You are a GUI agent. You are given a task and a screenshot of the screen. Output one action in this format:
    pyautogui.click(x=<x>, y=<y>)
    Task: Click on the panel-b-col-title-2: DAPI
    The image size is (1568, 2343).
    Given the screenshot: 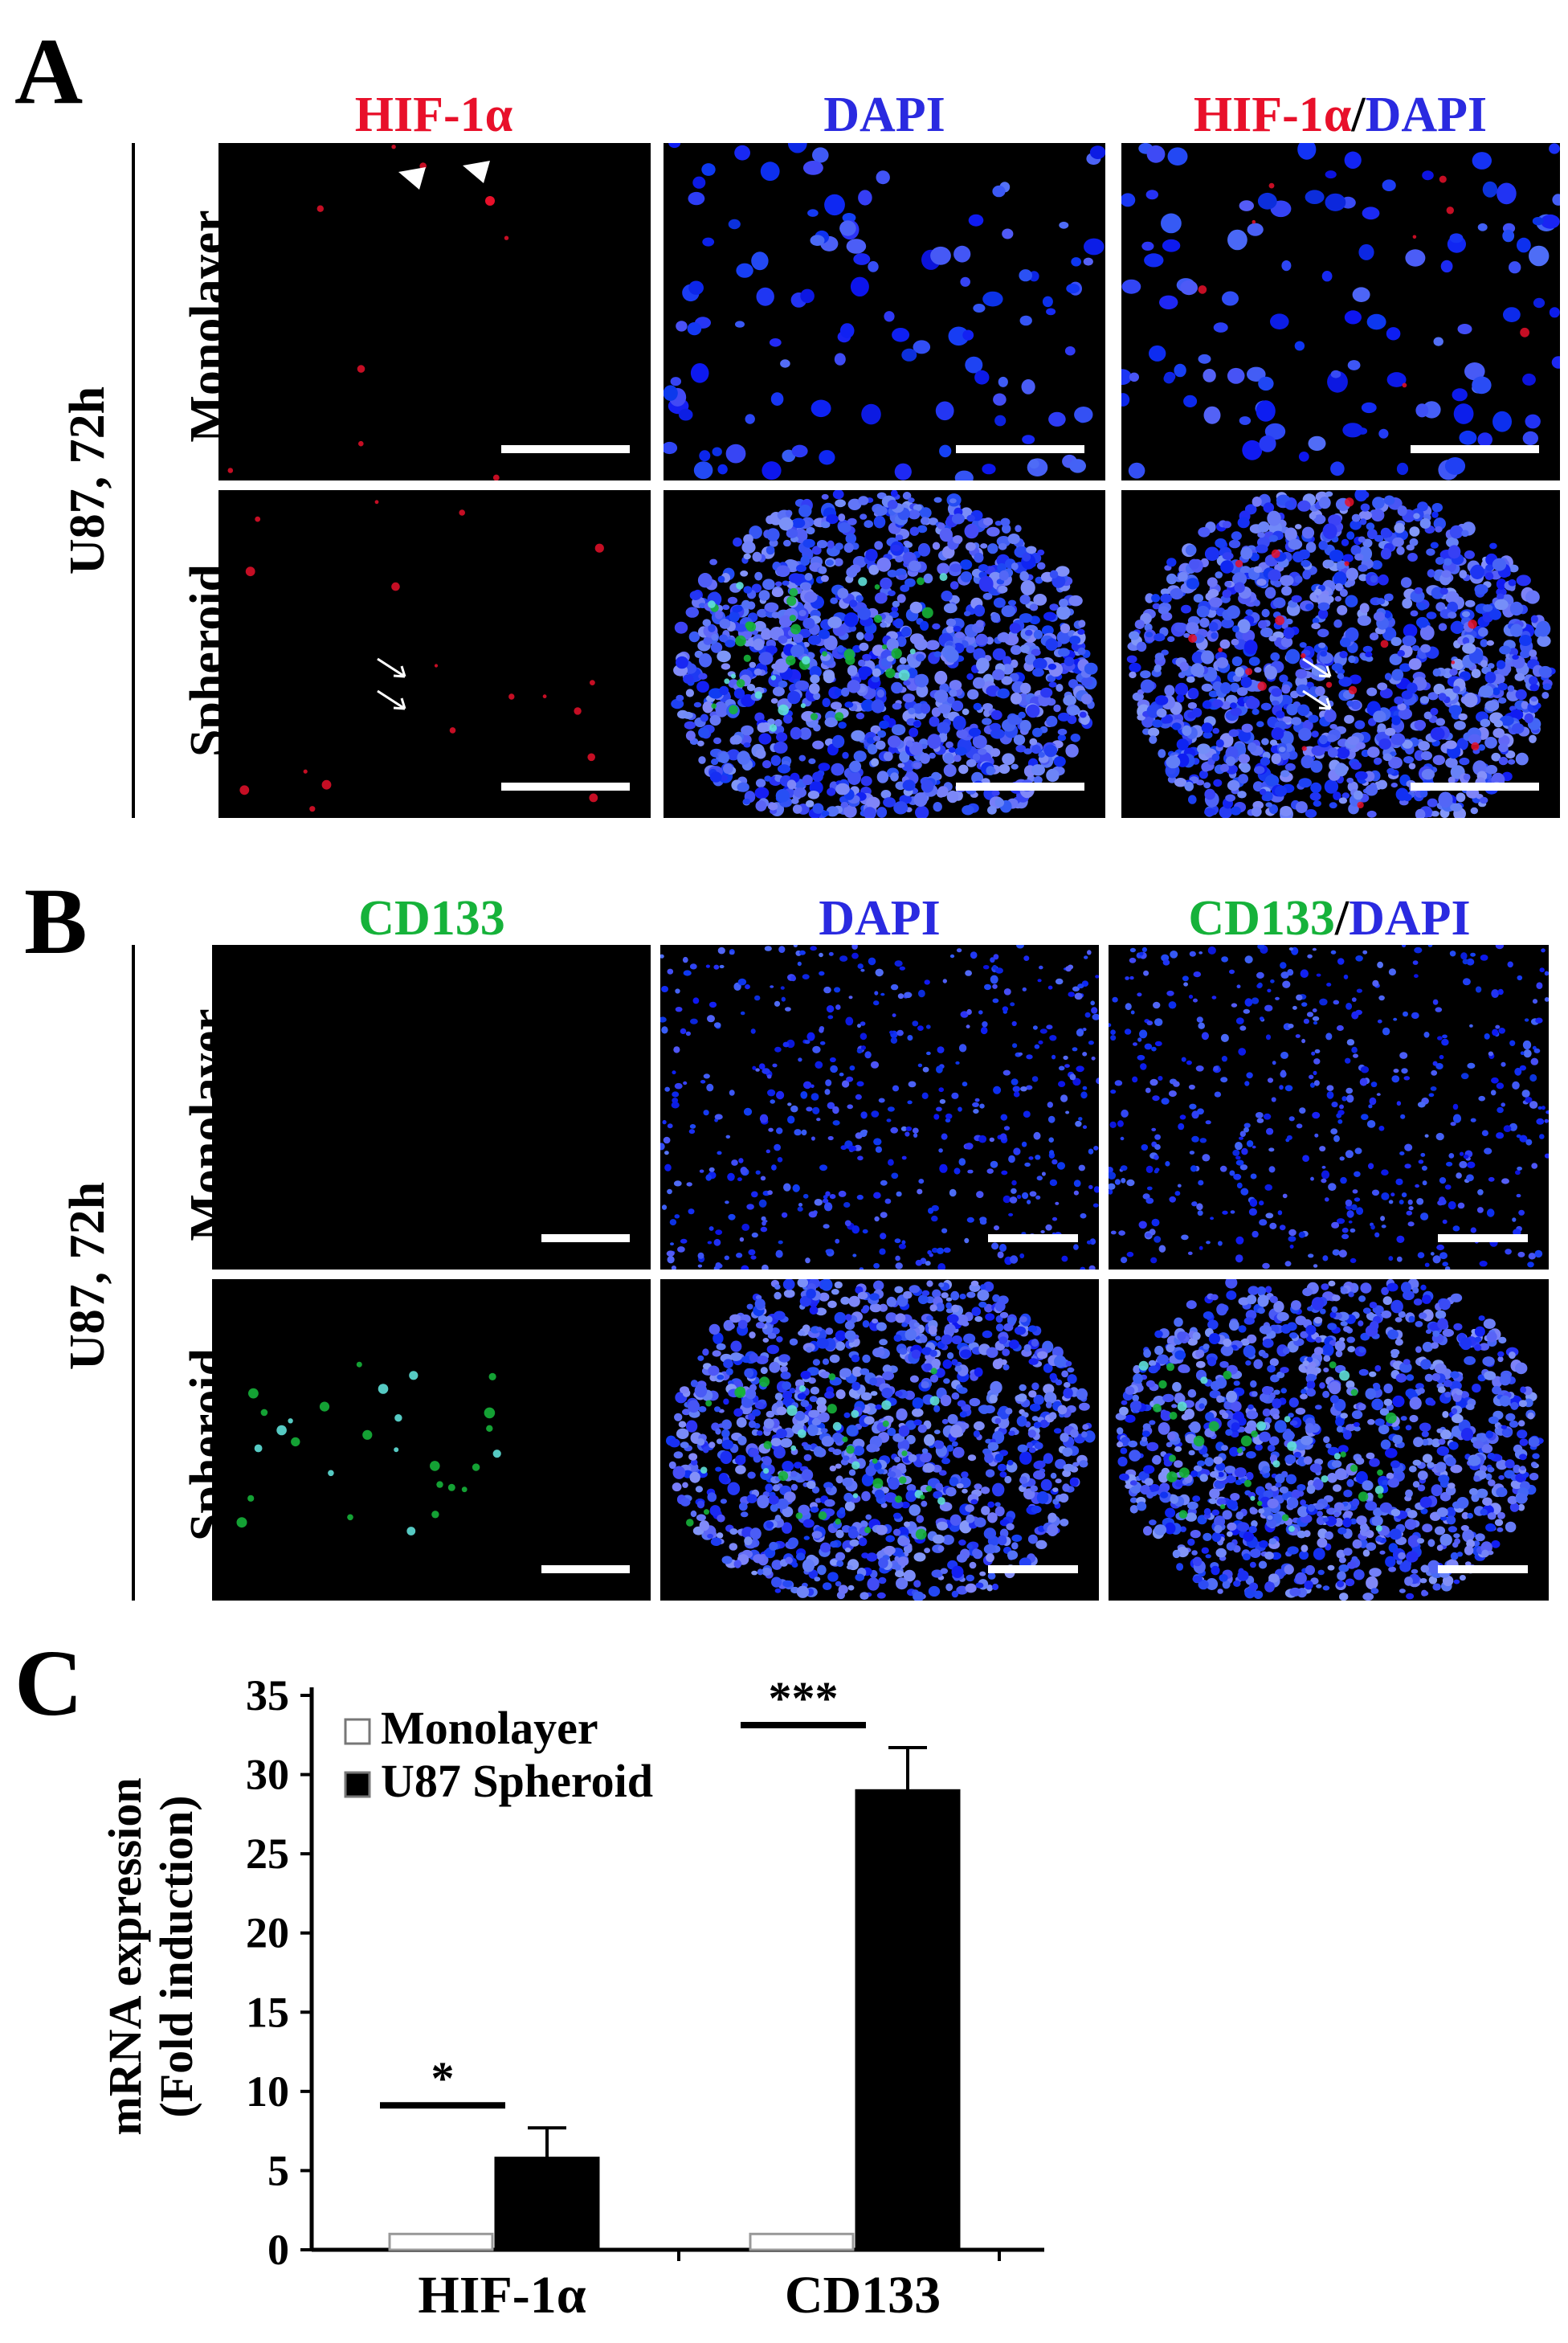 What is the action you would take?
    pyautogui.click(x=880, y=918)
    